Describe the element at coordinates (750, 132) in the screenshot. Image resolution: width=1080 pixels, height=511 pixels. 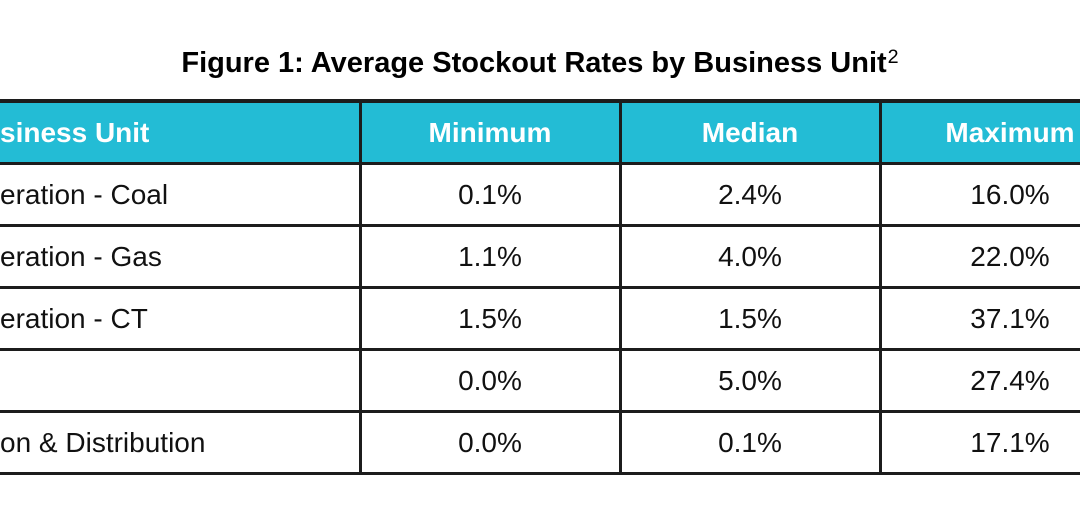
I see `column-header-median: Median` at that location.